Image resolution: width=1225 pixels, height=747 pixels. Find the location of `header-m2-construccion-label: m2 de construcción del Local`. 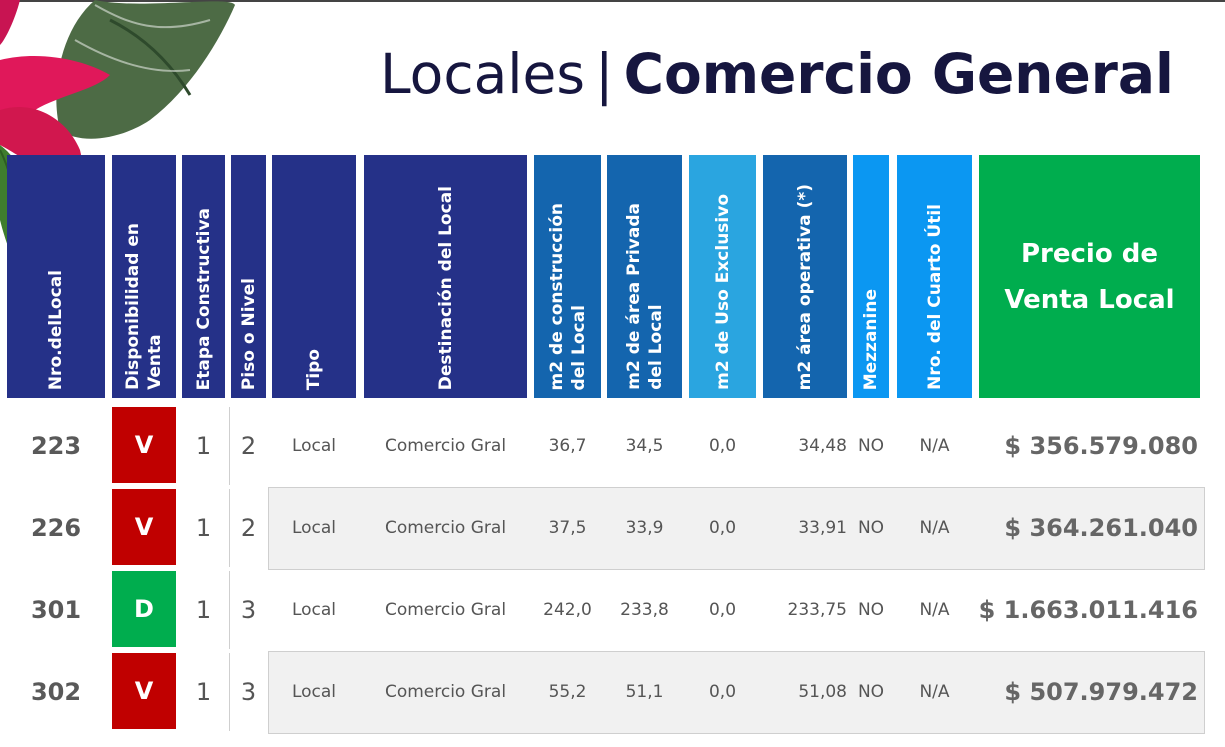

header-m2-construccion-label: m2 de construcción del Local is located at coordinates (567, 296).